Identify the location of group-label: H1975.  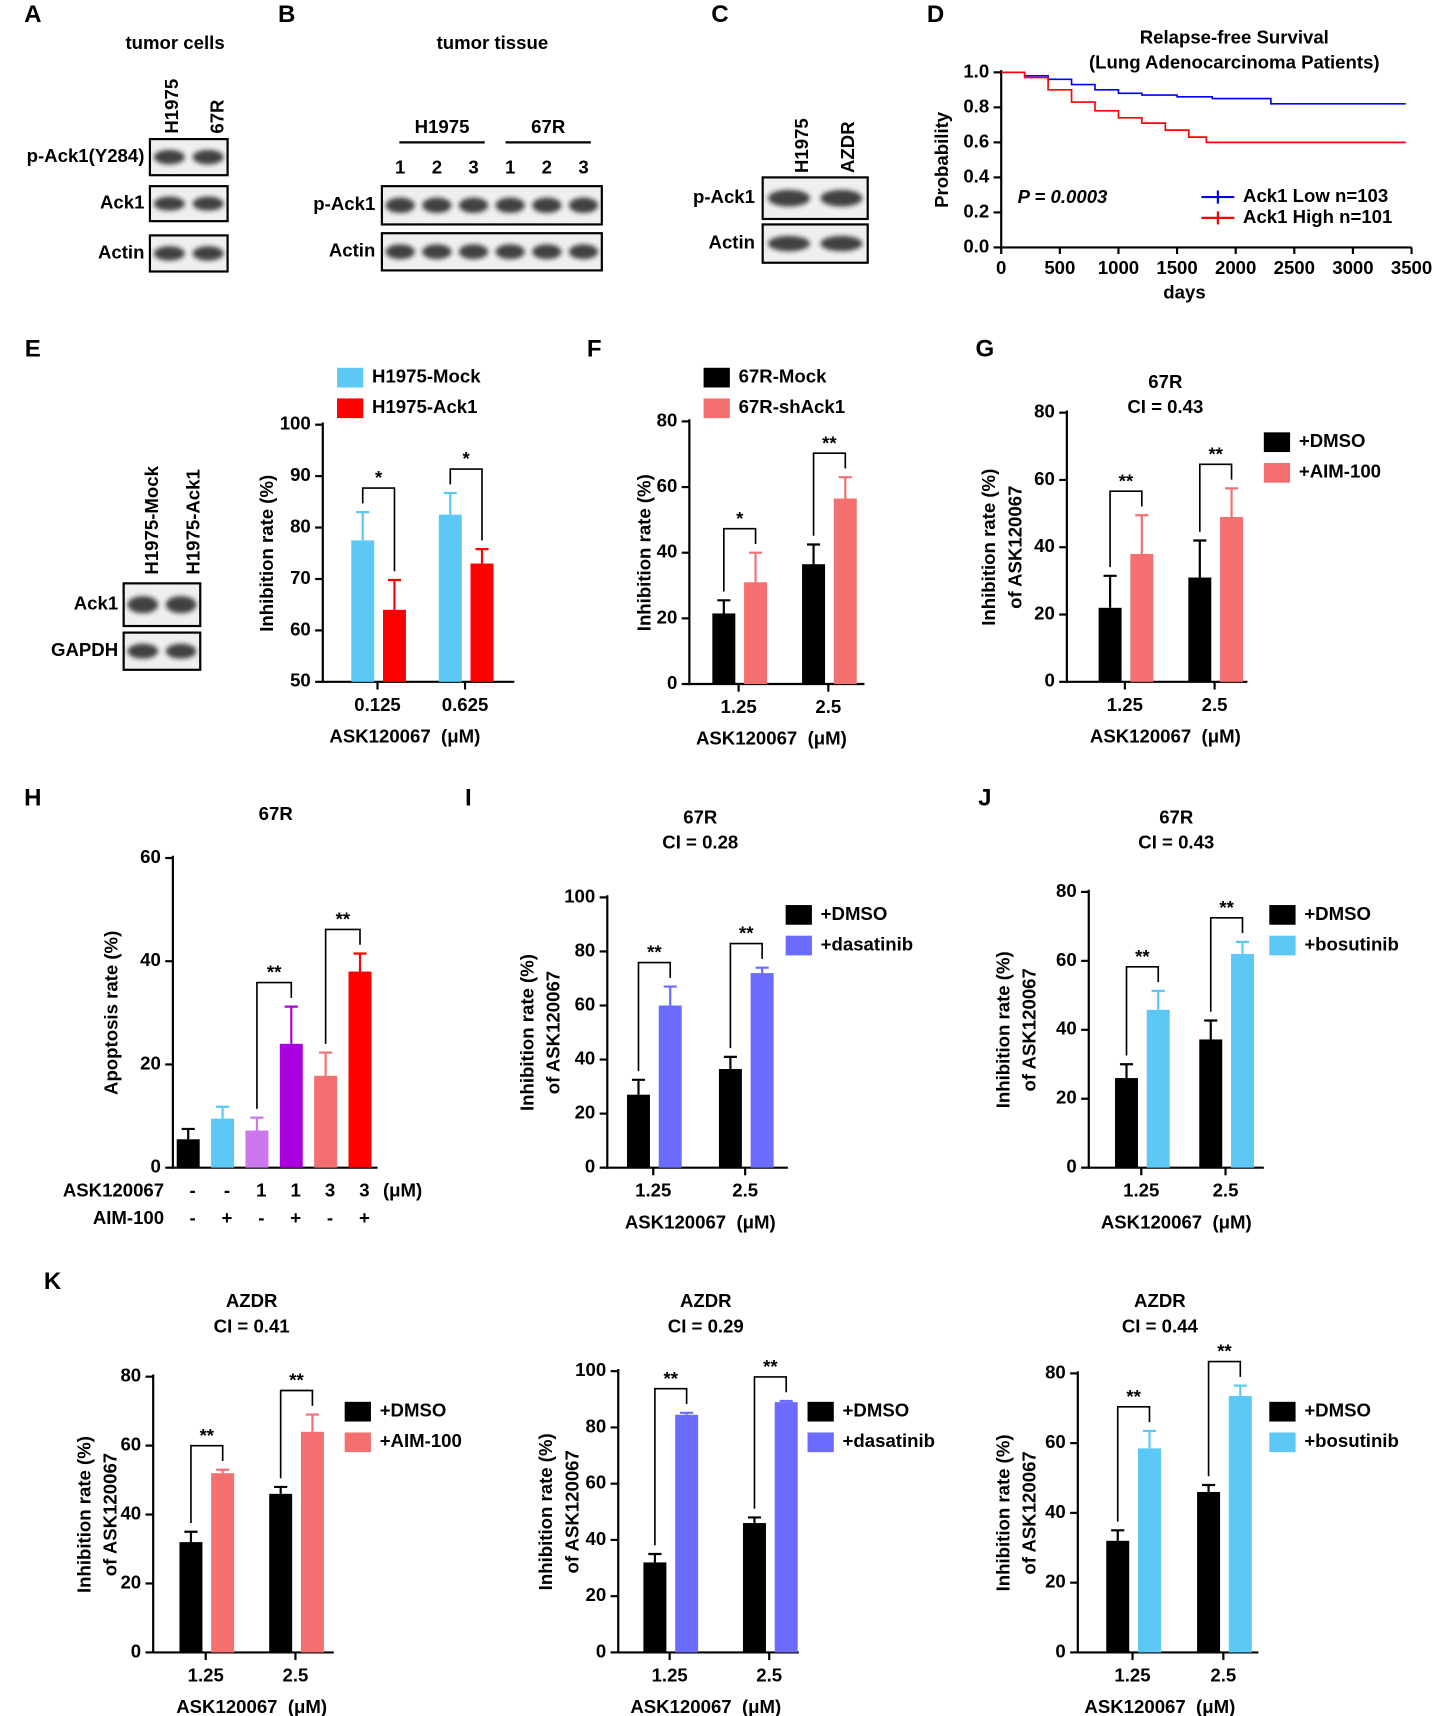
(442, 126).